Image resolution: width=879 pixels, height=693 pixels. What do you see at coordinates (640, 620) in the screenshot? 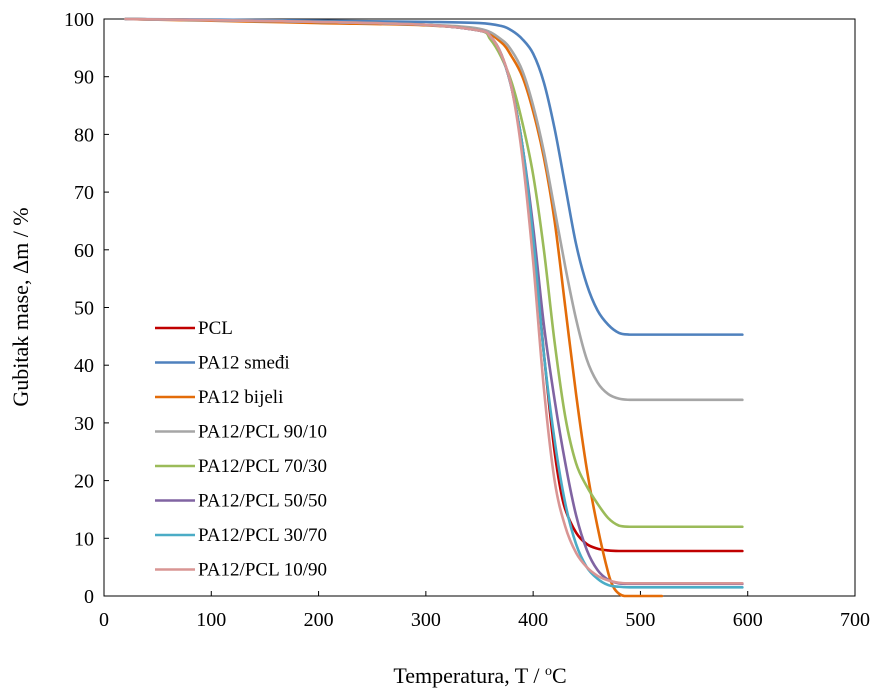
I see `x-tick-label: 500` at bounding box center [640, 620].